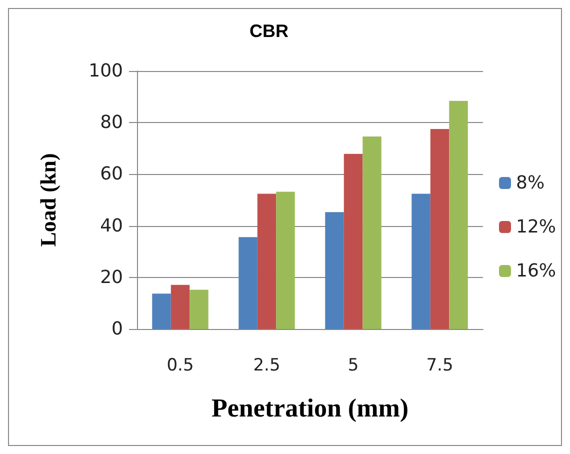 This screenshot has width=570, height=454. Describe the element at coordinates (269, 31) in the screenshot. I see `chart-title: CBR` at that location.